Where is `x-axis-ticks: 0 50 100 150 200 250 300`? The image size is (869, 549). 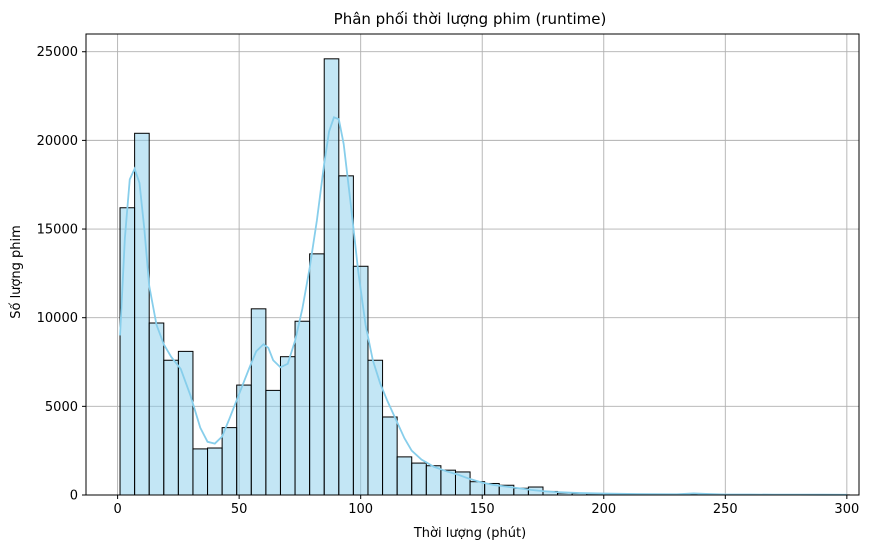
x-axis-ticks: 0 50 100 150 200 250 300 is located at coordinates (486, 506).